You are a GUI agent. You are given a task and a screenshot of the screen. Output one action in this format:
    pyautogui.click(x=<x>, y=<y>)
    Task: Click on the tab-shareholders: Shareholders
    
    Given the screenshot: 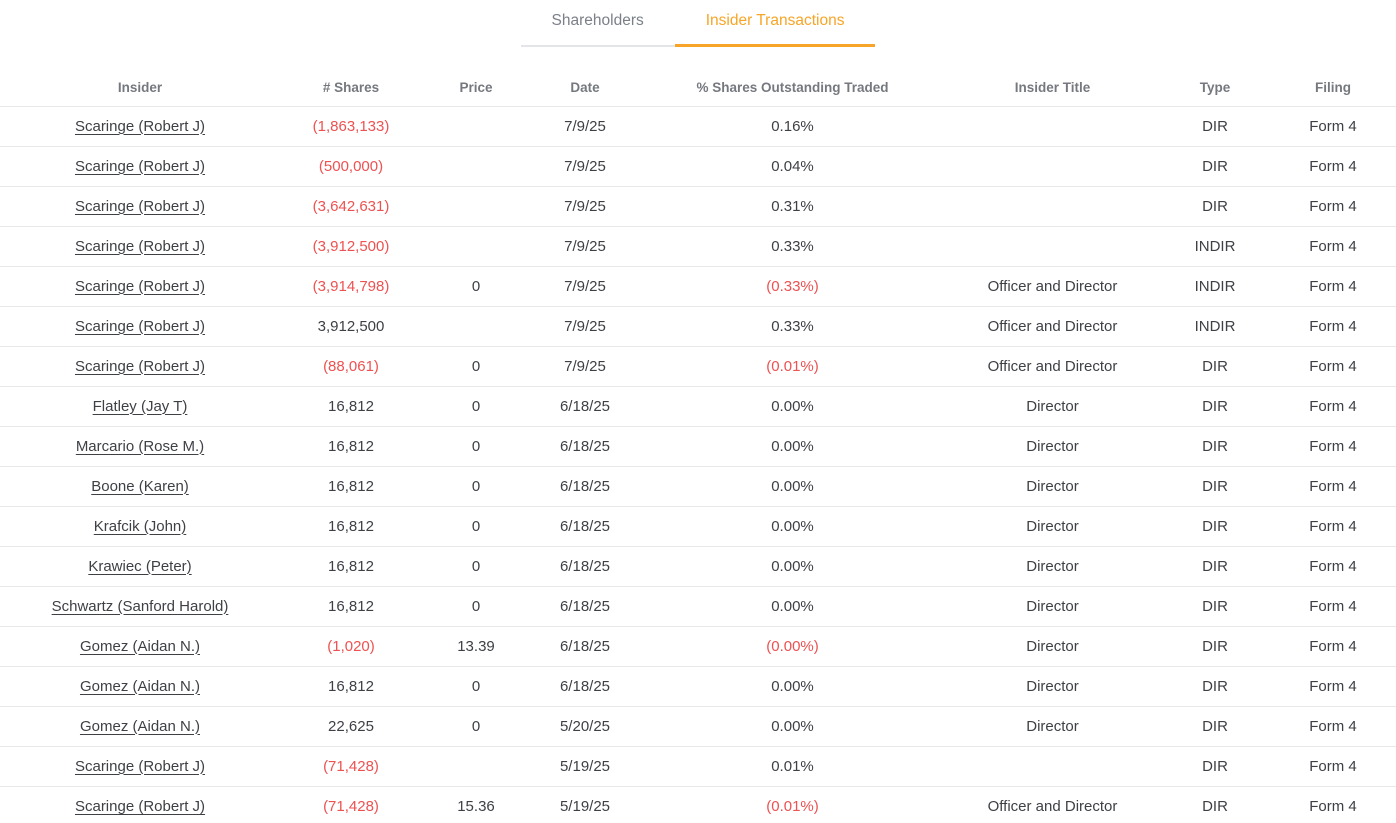 What is the action you would take?
    pyautogui.click(x=597, y=28)
    